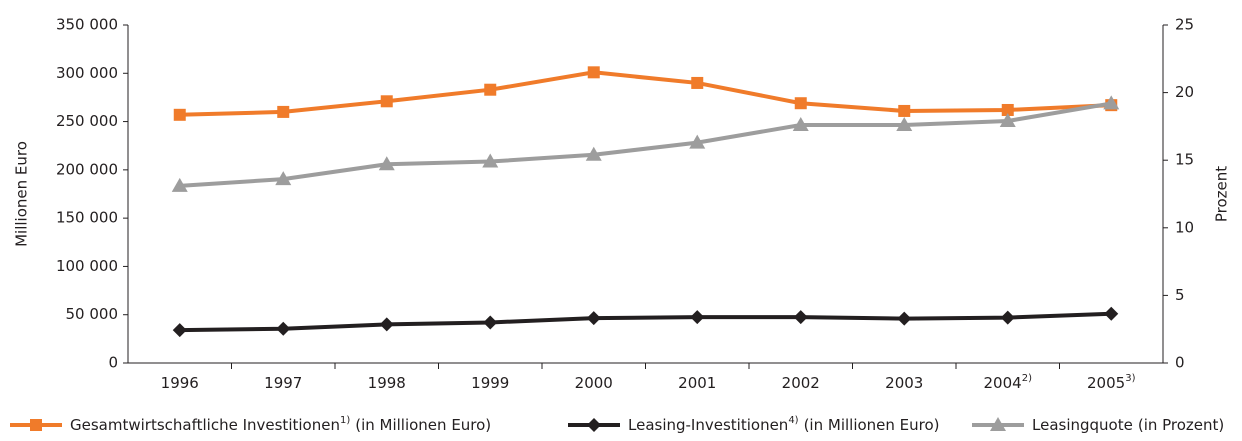 The image size is (1242, 441). What do you see at coordinates (1184, 92) in the screenshot?
I see `y2-tick-label: 20` at bounding box center [1184, 92].